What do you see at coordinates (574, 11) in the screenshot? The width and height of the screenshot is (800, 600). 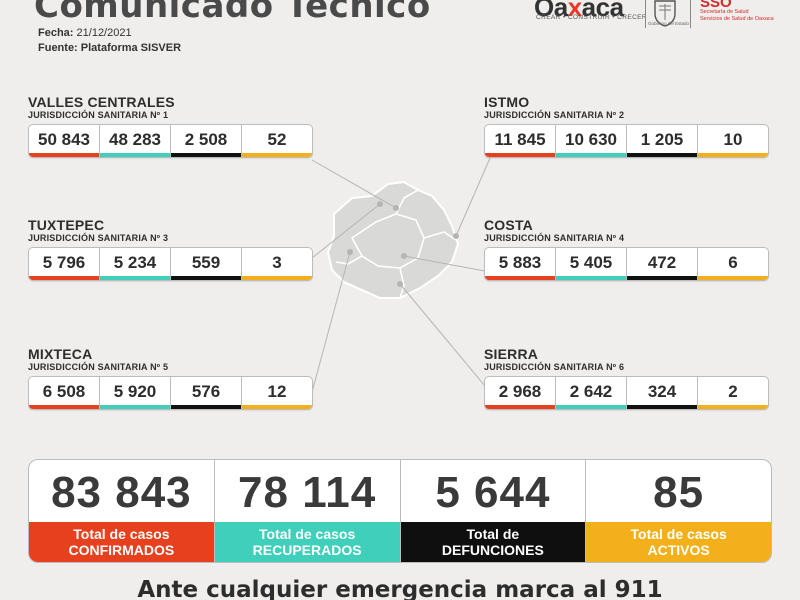 I see `oaxaca-logo-x: x` at bounding box center [574, 11].